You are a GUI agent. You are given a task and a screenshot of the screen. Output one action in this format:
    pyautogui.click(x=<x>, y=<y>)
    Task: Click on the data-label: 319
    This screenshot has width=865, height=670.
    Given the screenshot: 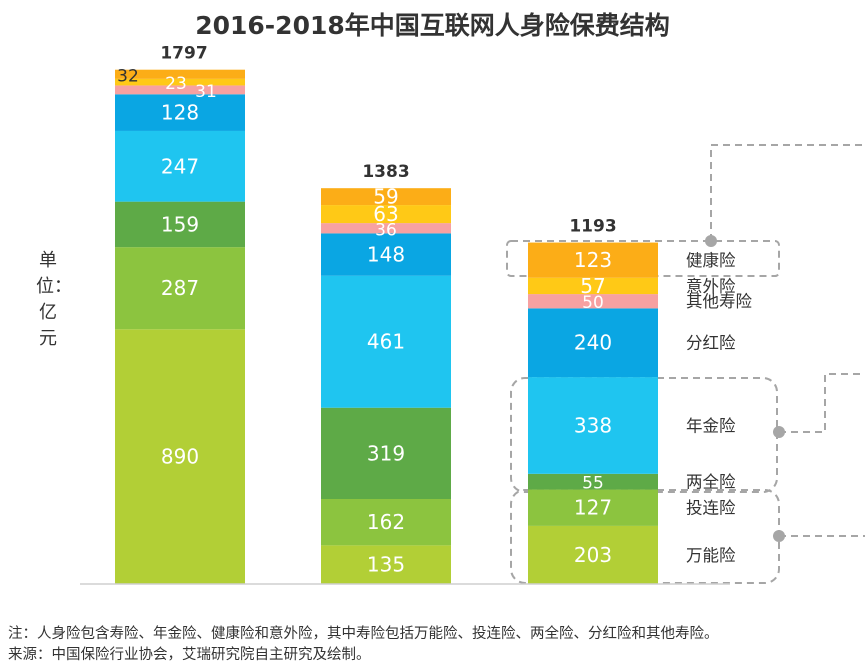 What is the action you would take?
    pyautogui.click(x=386, y=453)
    